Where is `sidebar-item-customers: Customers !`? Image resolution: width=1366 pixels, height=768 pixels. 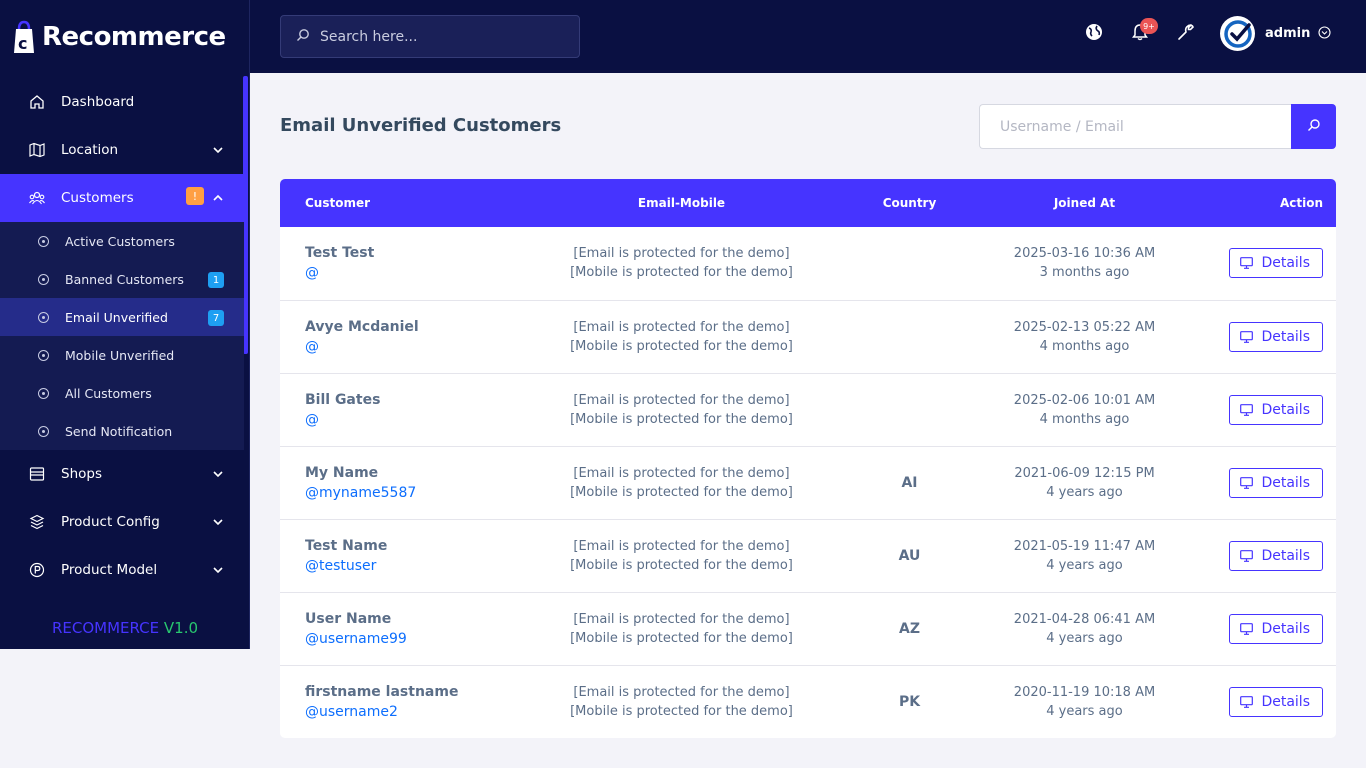 sidebar-item-customers: Customers ! is located at coordinates (122, 198).